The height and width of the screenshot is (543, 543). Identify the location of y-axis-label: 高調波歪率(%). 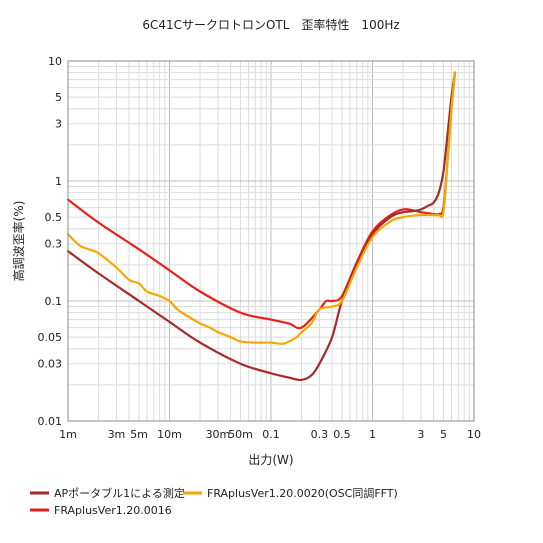
(18, 241).